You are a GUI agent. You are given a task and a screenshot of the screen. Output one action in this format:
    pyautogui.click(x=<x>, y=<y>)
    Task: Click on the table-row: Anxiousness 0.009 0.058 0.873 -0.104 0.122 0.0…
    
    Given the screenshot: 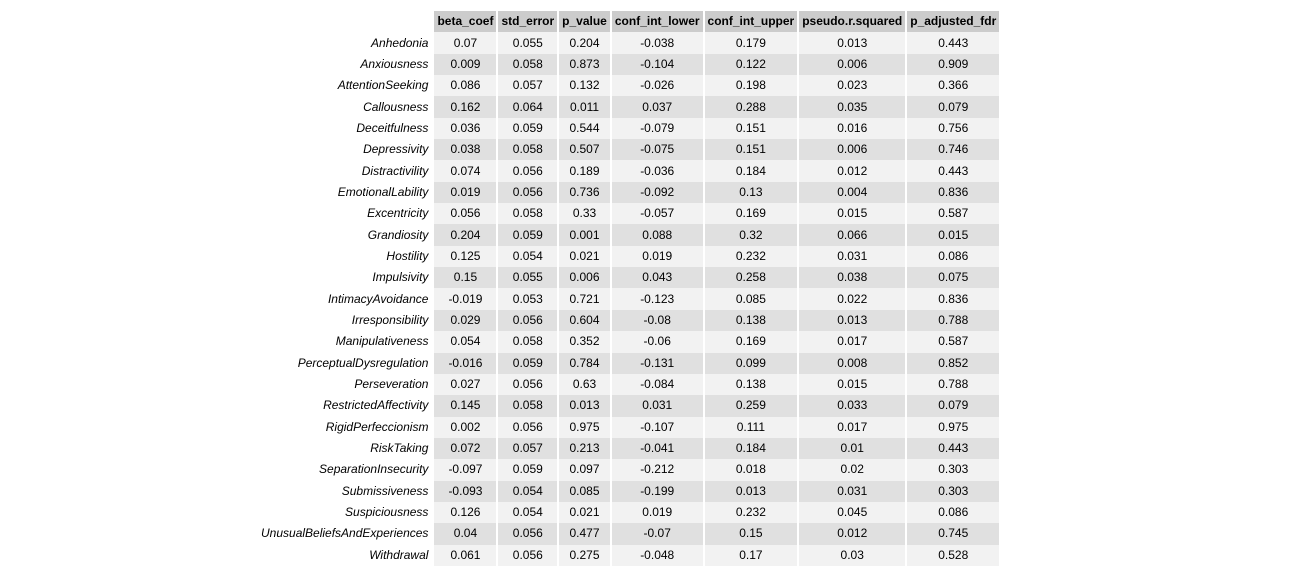 What is the action you would take?
    pyautogui.click(x=629, y=64)
    